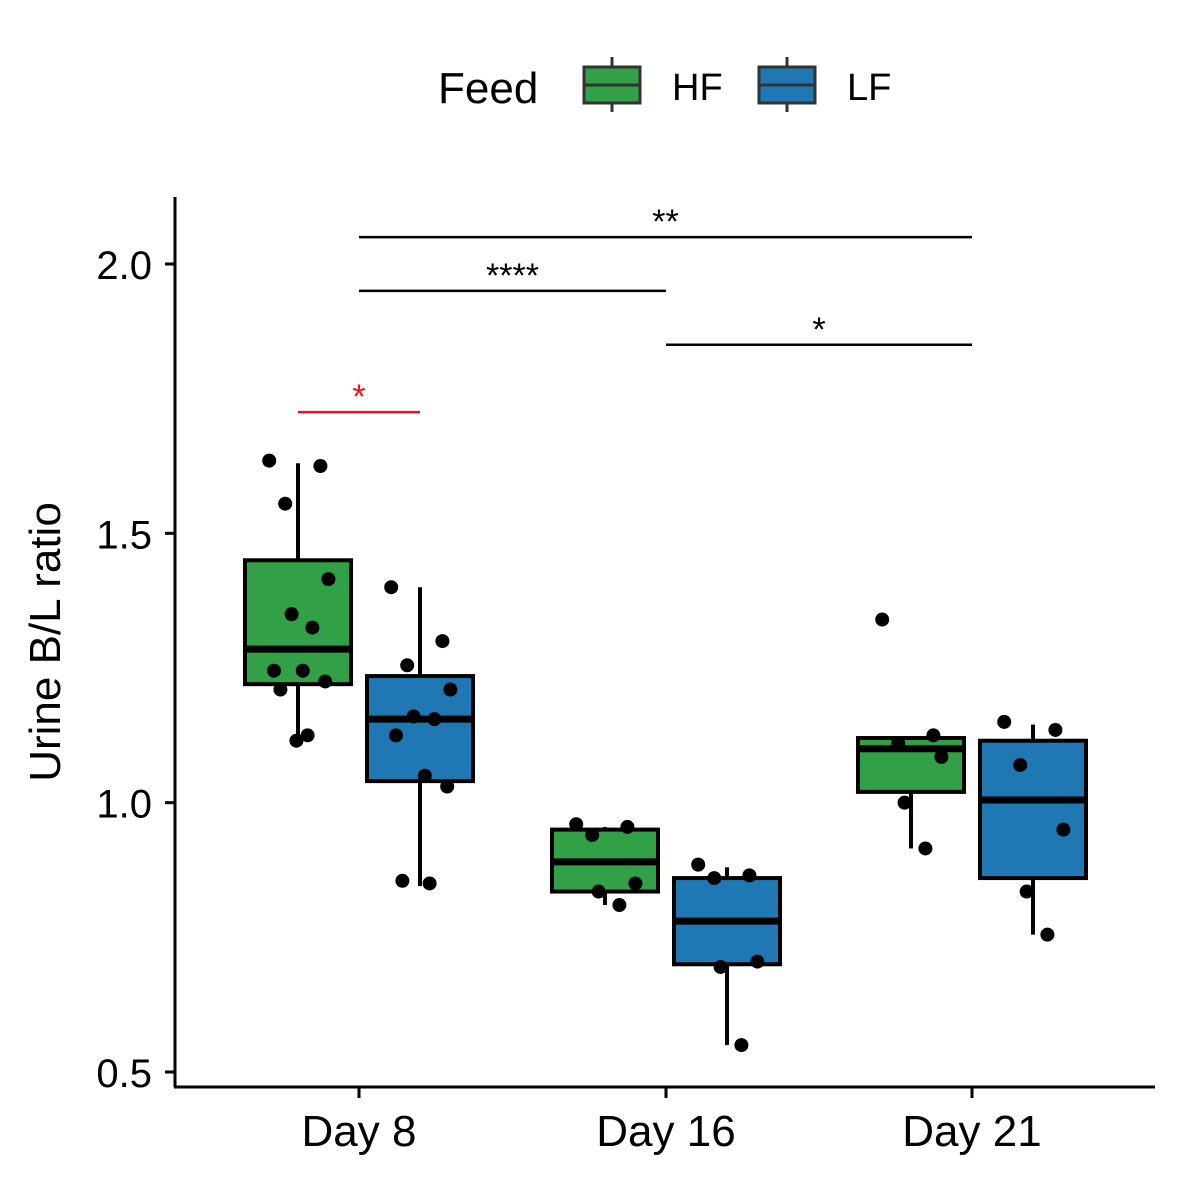 This screenshot has height=1181, width=1181. Describe the element at coordinates (135, 670) in the screenshot. I see `y-ticks: 0.5 1.0 1.5 2.0` at that location.